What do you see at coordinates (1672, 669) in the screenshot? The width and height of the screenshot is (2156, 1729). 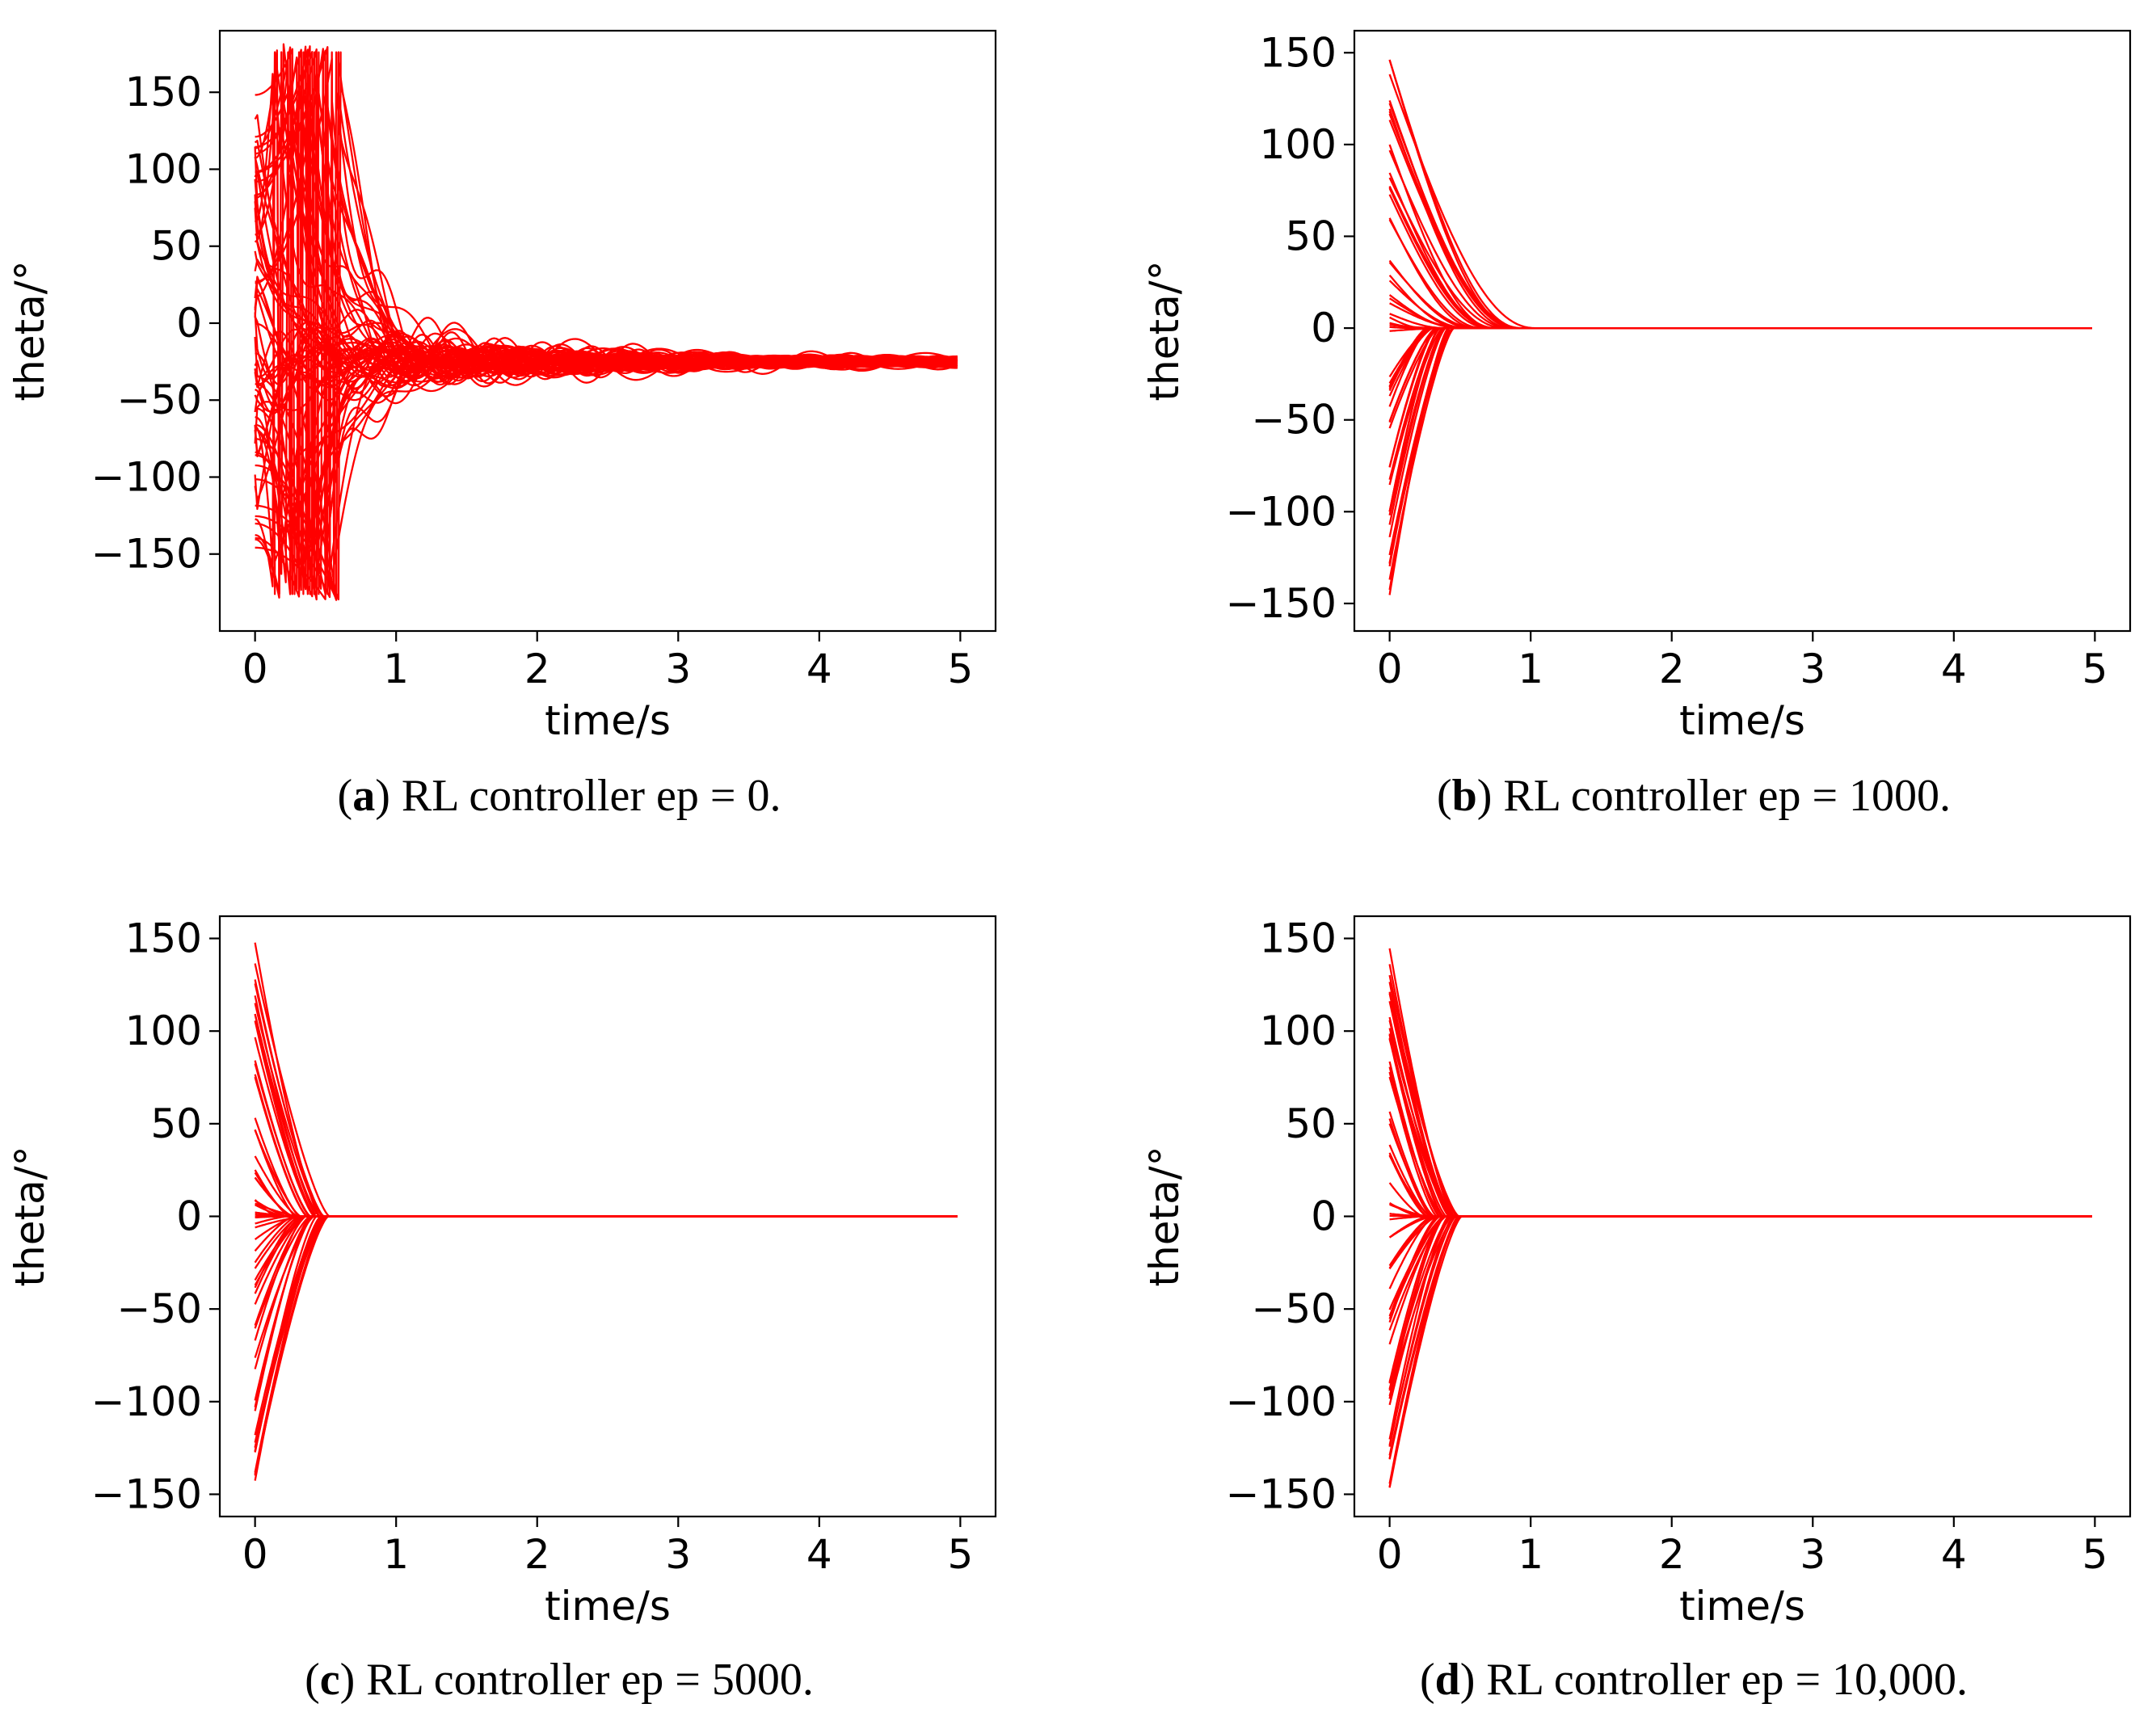 I see `x-tick-label: 2` at bounding box center [1672, 669].